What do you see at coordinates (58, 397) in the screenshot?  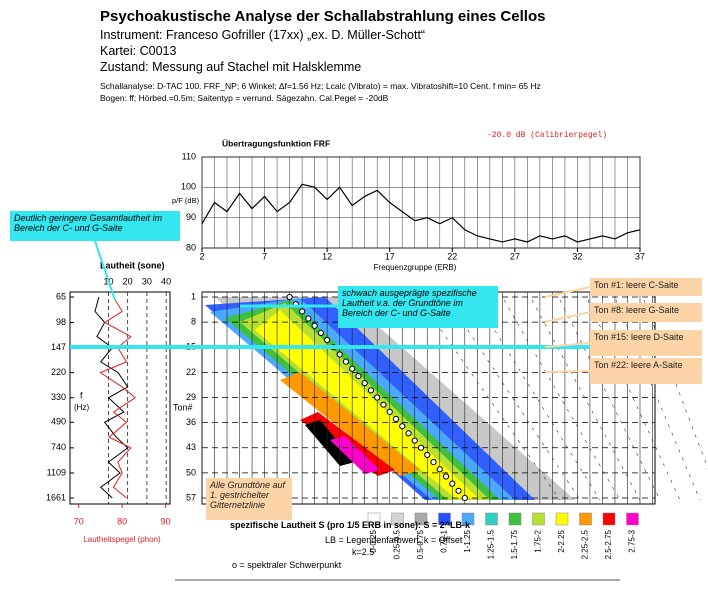 I see `y-tick-label: 330` at bounding box center [58, 397].